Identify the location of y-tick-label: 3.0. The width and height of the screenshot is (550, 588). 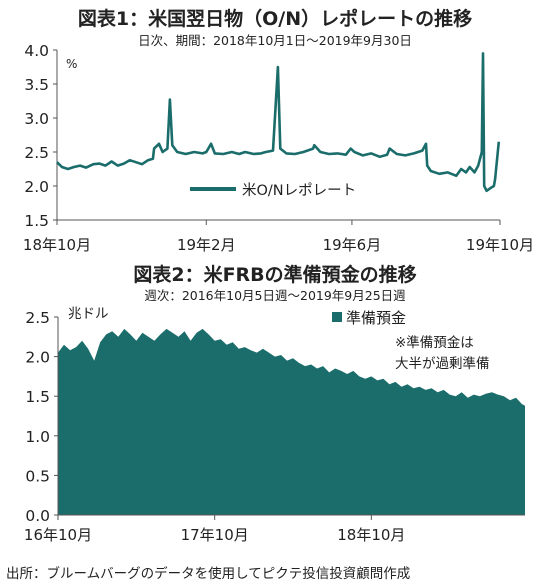
(36, 119).